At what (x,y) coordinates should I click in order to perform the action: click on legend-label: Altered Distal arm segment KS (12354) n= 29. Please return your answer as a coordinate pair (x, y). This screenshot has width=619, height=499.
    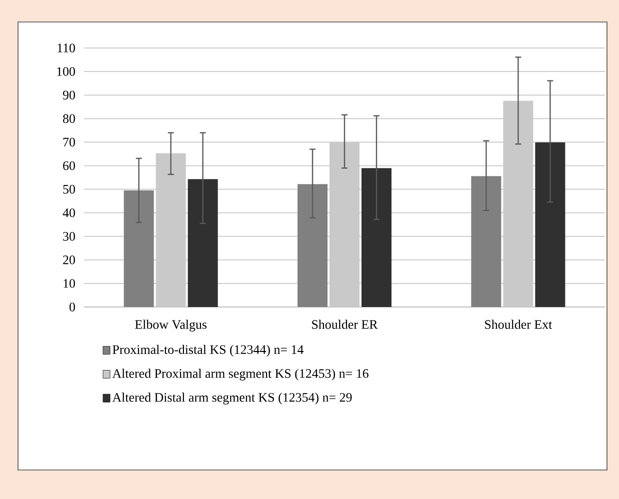
    Looking at the image, I should click on (232, 398).